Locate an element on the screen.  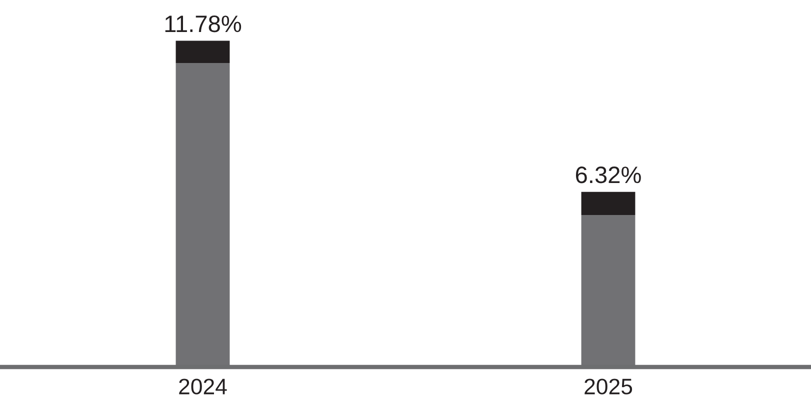
x-tick-label: 2025 is located at coordinates (608, 386).